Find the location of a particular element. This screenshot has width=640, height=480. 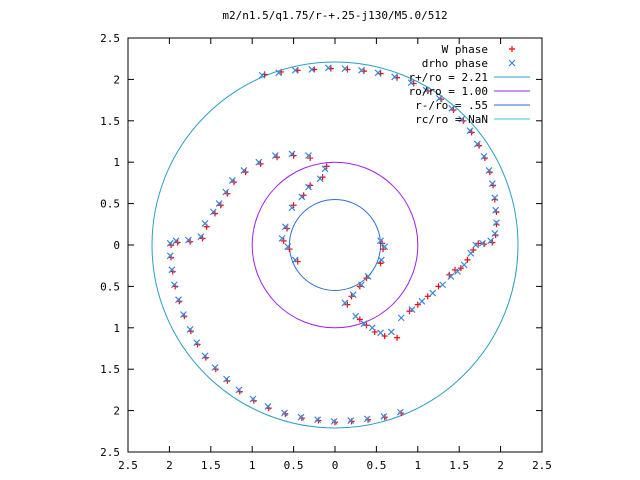

x-tick-label: 0.5 is located at coordinates (376, 465).